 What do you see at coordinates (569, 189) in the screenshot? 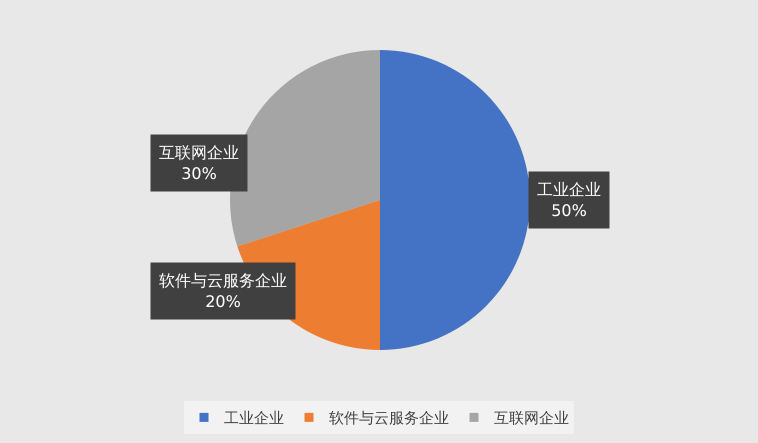
I see `slice-label: 工业企业` at bounding box center [569, 189].